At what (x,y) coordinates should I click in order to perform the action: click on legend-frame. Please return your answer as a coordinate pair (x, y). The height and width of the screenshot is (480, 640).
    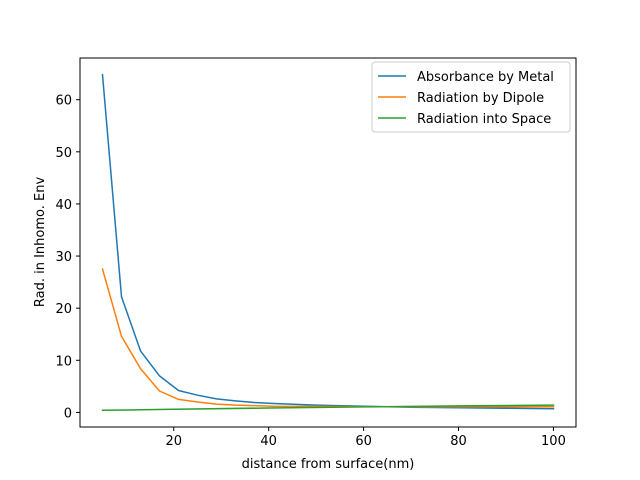
    Looking at the image, I should click on (471, 97).